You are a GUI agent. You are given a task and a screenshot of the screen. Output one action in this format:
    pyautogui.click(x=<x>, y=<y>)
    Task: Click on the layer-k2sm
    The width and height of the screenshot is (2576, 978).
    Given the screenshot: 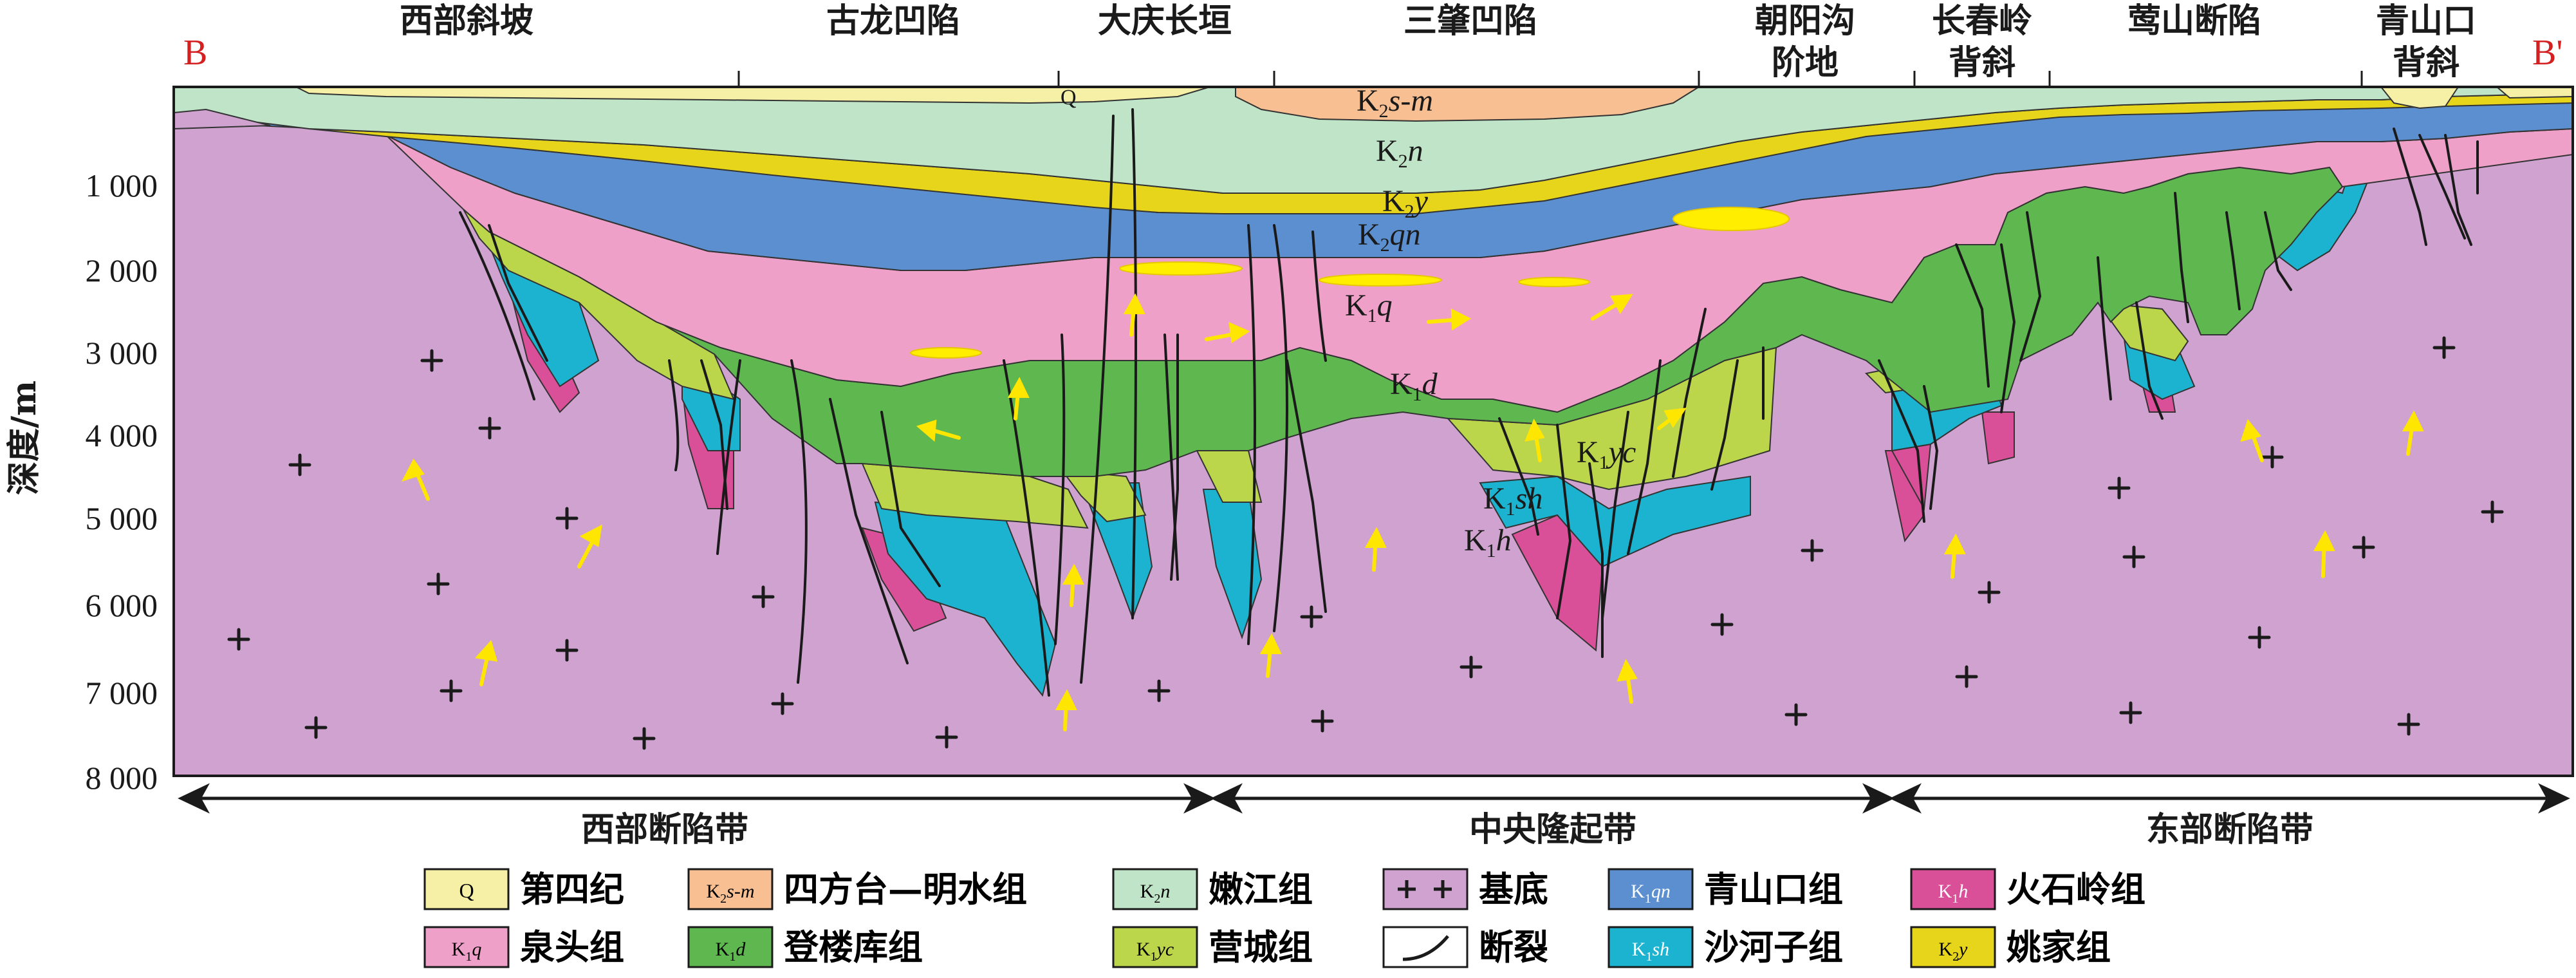 What is the action you would take?
    pyautogui.click(x=1467, y=104)
    